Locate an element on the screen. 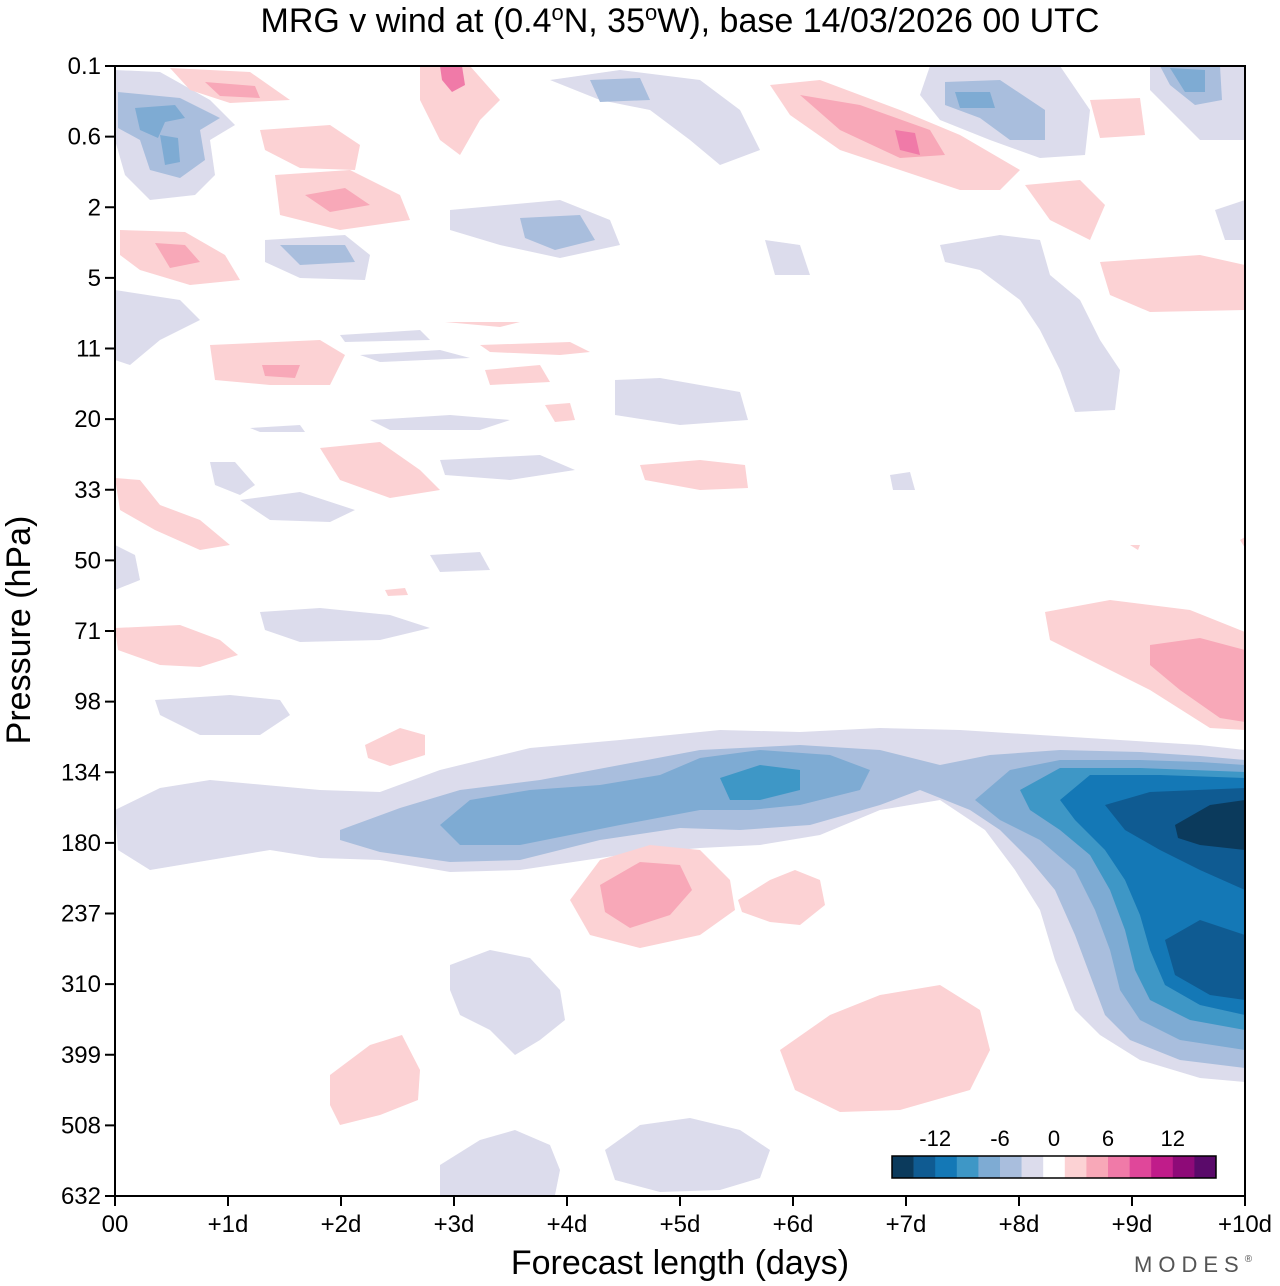 Image resolution: width=1280 pixels, height=1286 pixels. x-tick-label: +5d is located at coordinates (680, 1224).